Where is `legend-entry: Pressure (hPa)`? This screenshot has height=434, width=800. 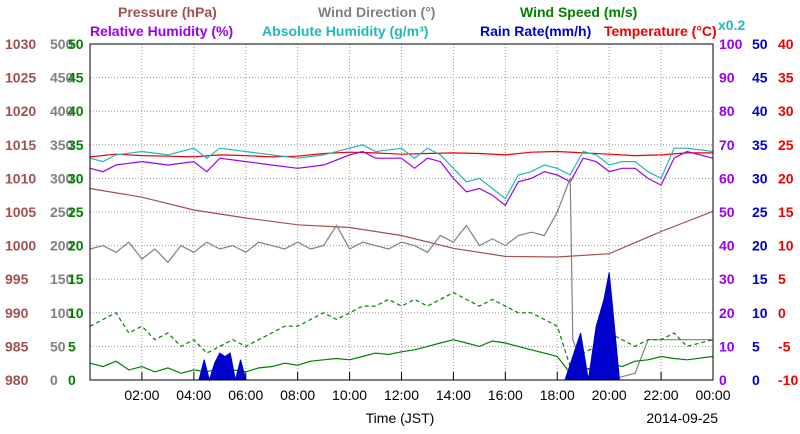 legend-entry: Pressure (hPa) is located at coordinates (167, 12).